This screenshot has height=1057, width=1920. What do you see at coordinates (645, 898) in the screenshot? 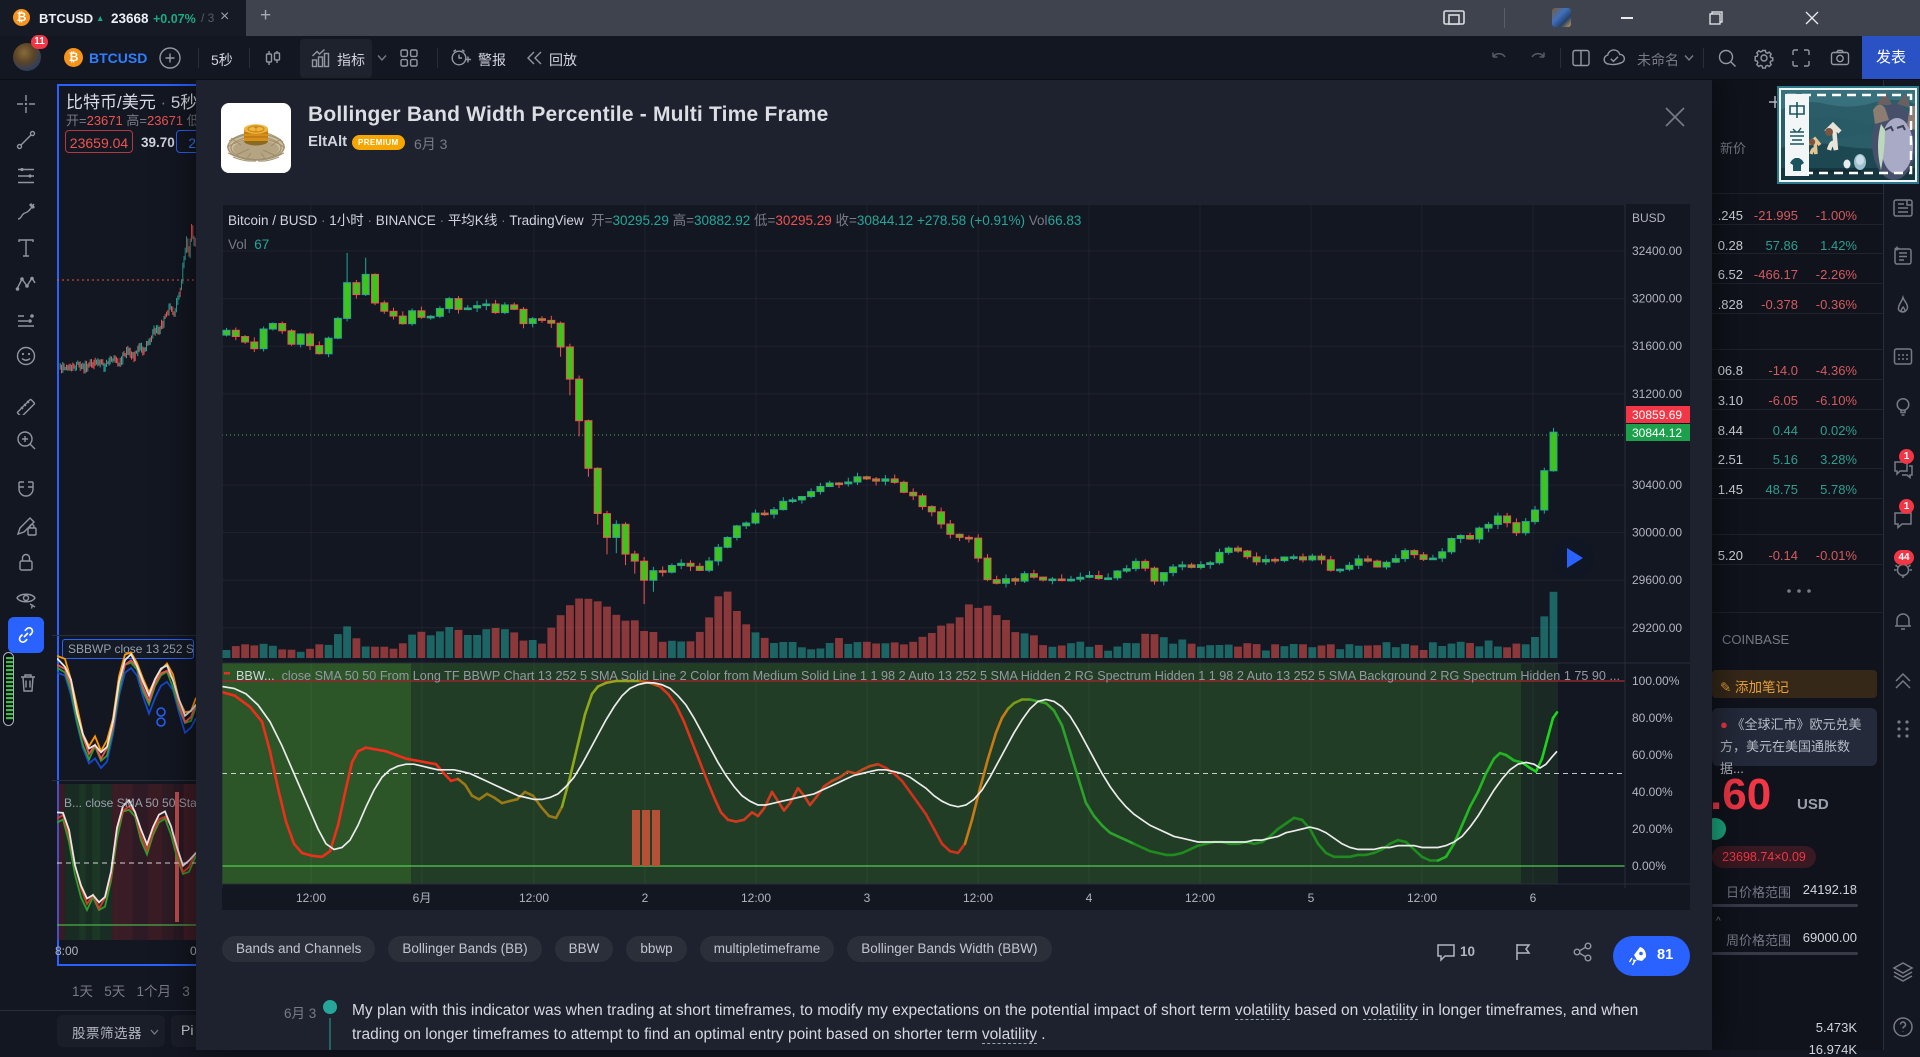
I see `svg-text: 2` at bounding box center [645, 898].